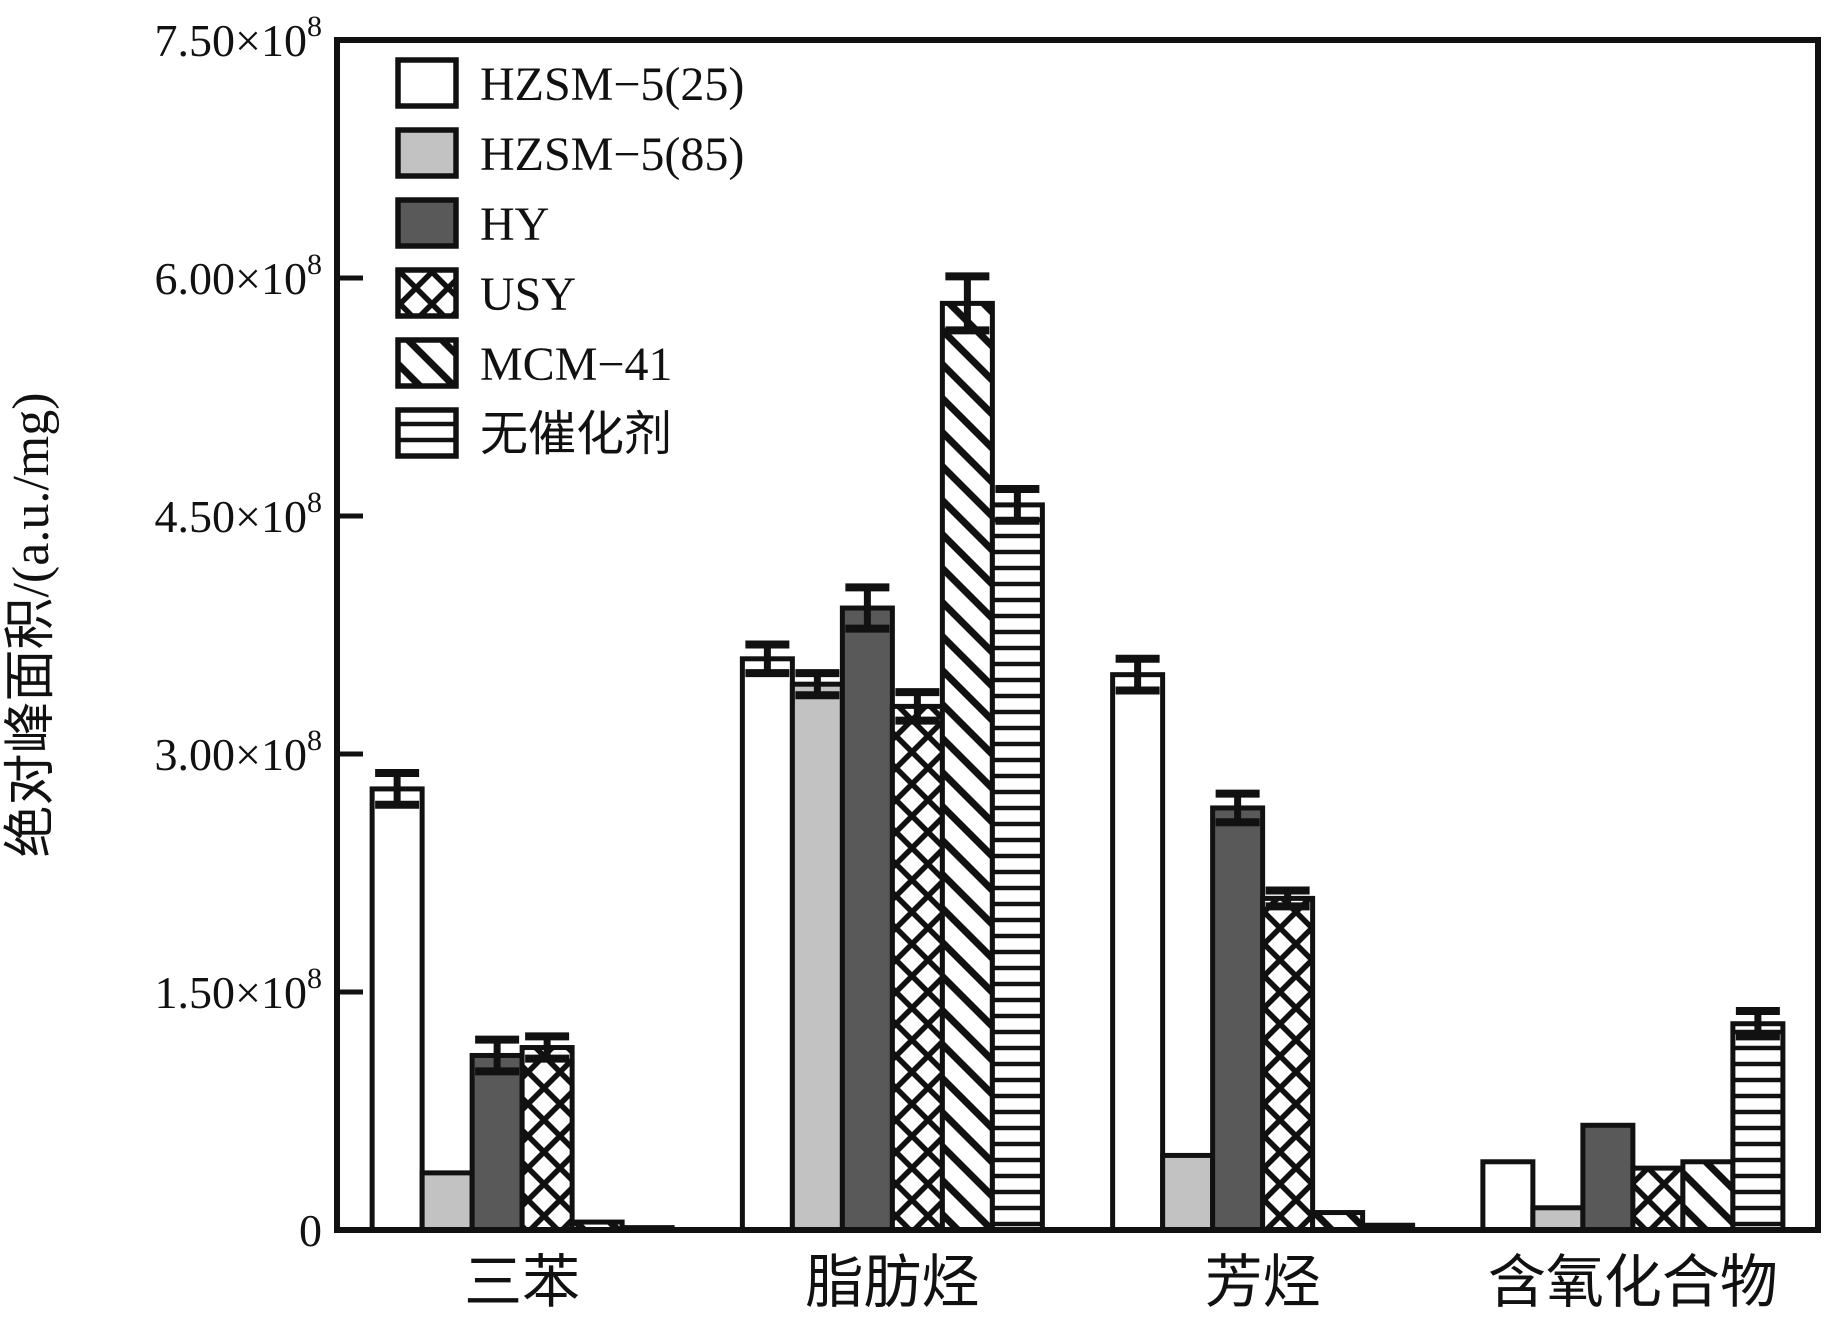 The height and width of the screenshot is (1328, 1825). Describe the element at coordinates (1633, 1282) in the screenshot. I see `category-label: 含氧化合物` at that location.